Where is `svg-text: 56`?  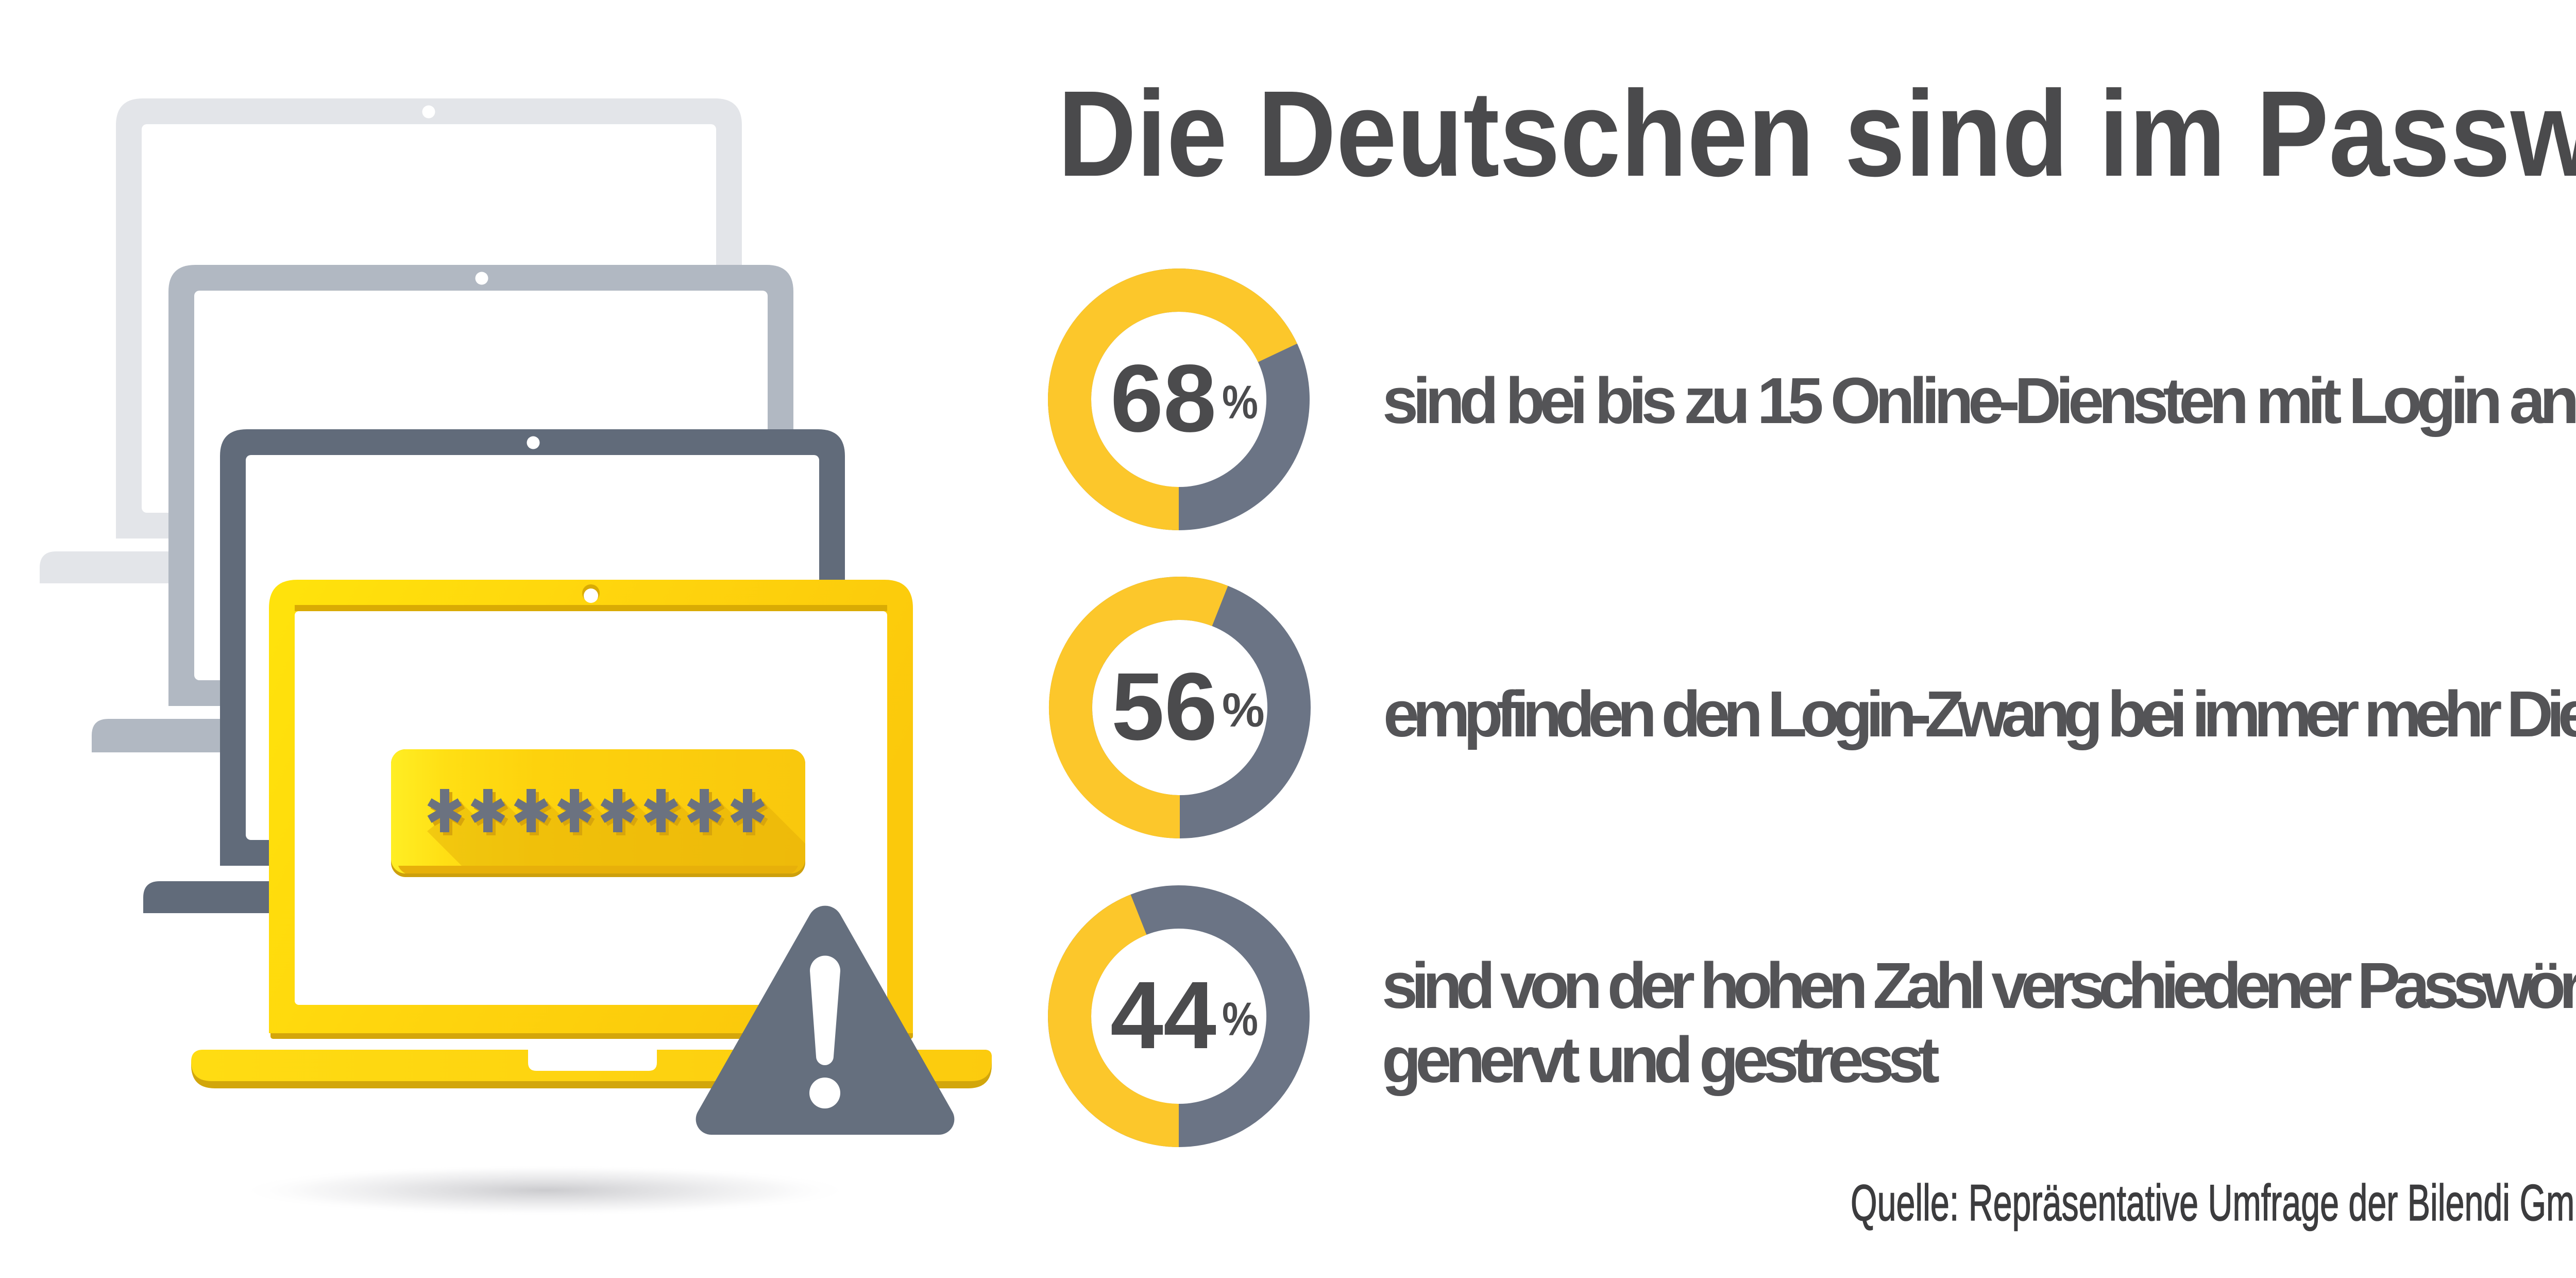
svg-text: 56 is located at coordinates (1164, 706).